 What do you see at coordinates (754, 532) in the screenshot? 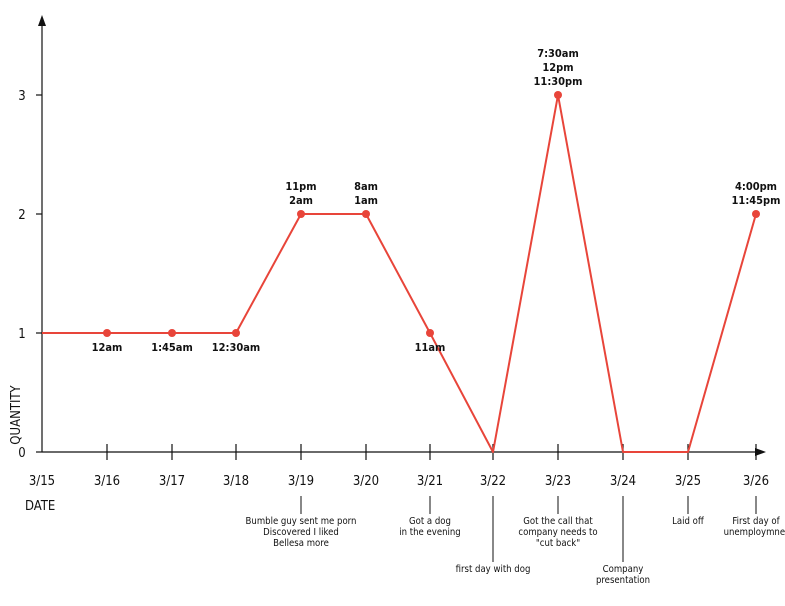
I see `annotation-text: unemploymnet` at bounding box center [754, 532].